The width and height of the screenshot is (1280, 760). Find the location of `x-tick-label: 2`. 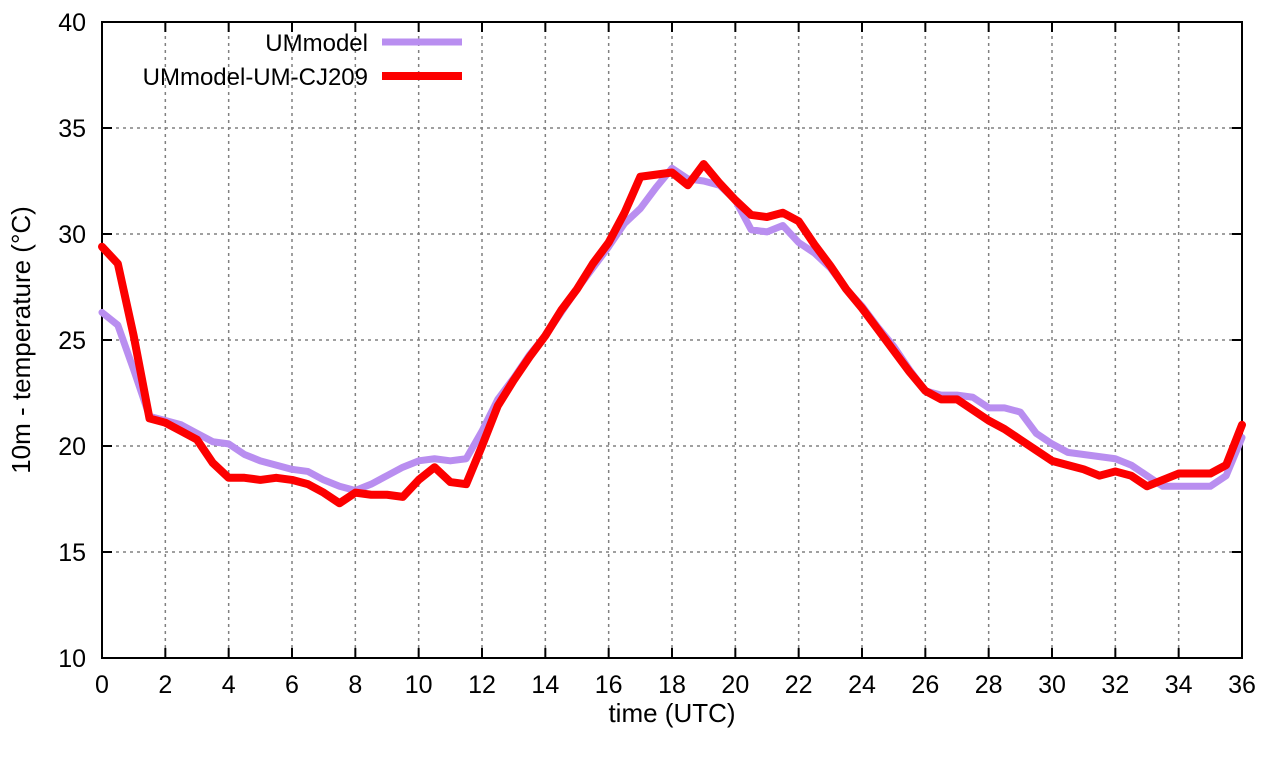

x-tick-label: 2 is located at coordinates (165, 685).